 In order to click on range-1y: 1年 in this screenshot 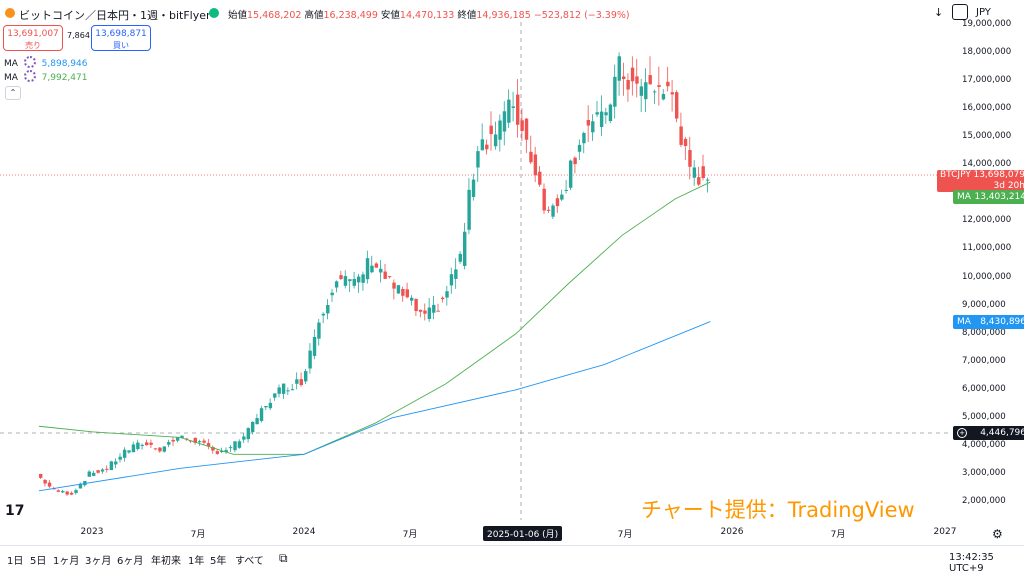, I will do `click(196, 561)`.